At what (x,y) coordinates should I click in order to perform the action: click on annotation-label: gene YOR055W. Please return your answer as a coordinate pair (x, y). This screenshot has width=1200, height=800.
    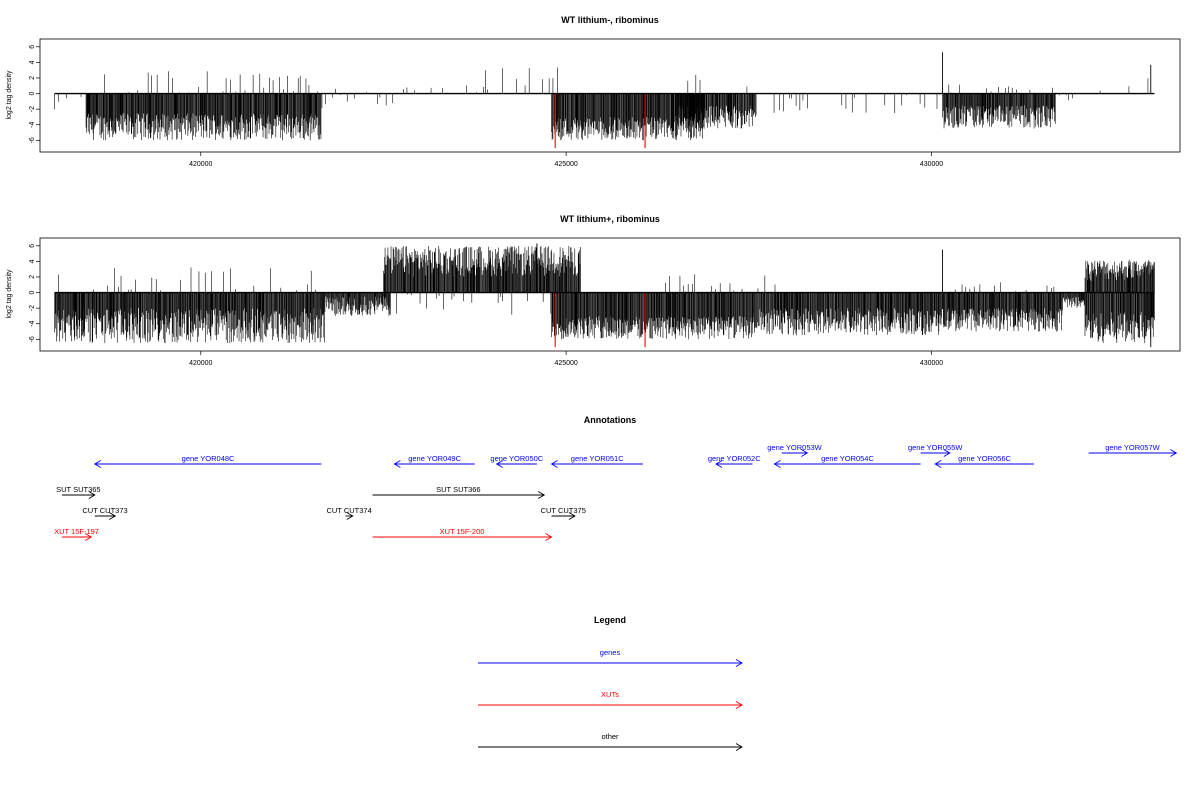
    Looking at the image, I should click on (935, 447).